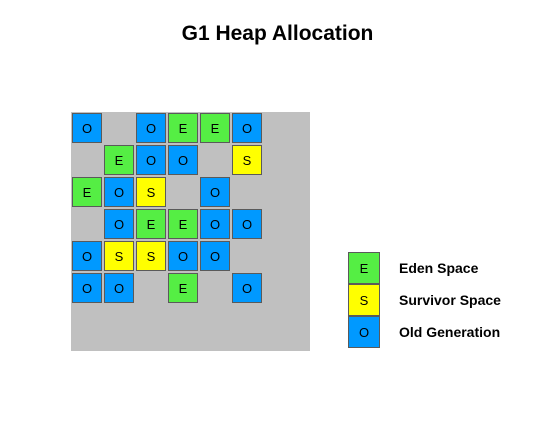 The image size is (555, 426). I want to click on legend-label-survivor: Survivor Space, so click(450, 300).